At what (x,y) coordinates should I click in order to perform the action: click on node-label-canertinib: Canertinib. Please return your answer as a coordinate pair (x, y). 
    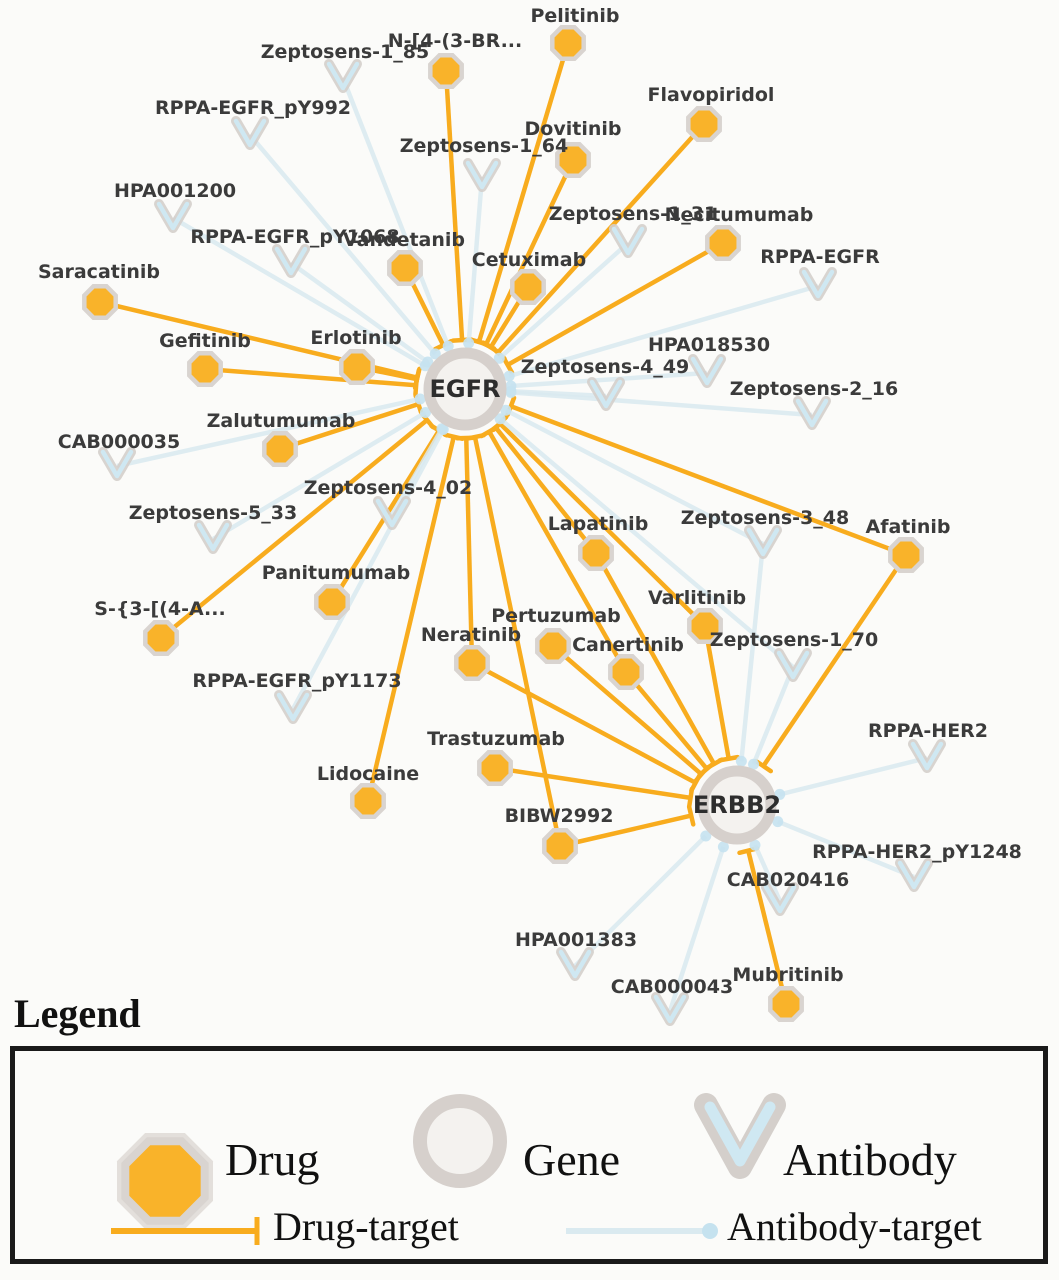
    Looking at the image, I should click on (628, 645).